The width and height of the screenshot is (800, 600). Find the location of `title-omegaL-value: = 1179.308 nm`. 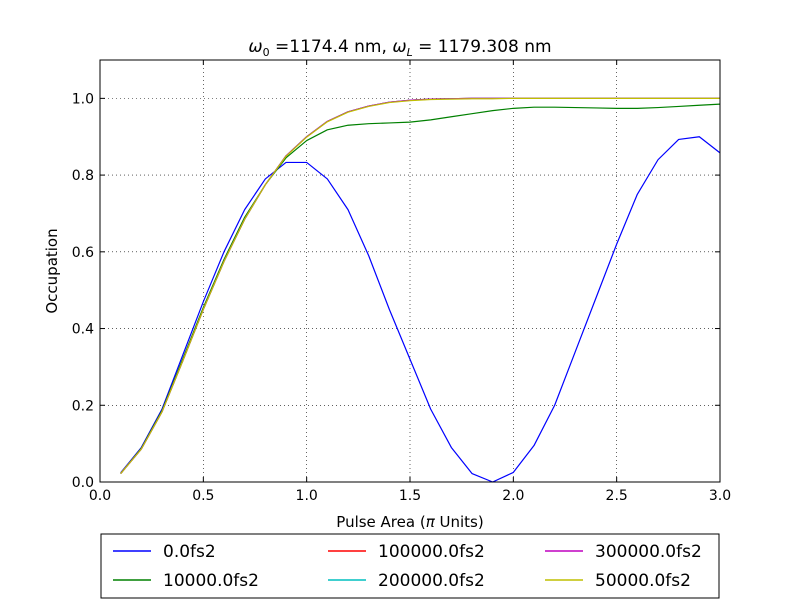

title-omegaL-value: = 1179.308 nm is located at coordinates (482, 47).